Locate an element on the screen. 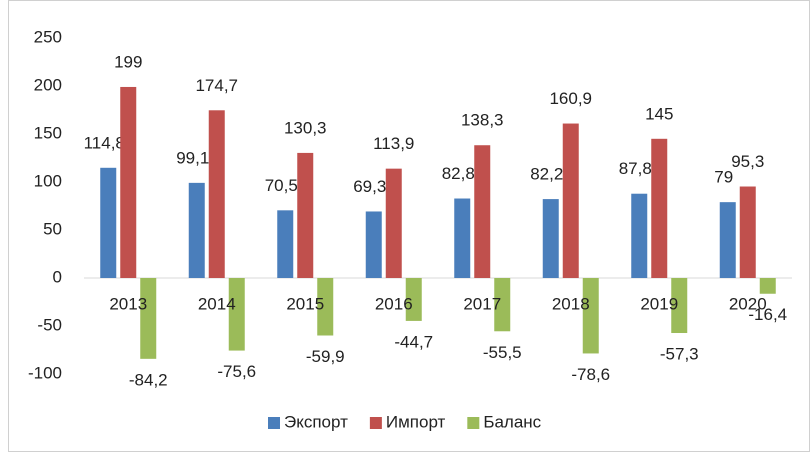 The height and width of the screenshot is (457, 811). y-tick-label: 0 is located at coordinates (57, 276).